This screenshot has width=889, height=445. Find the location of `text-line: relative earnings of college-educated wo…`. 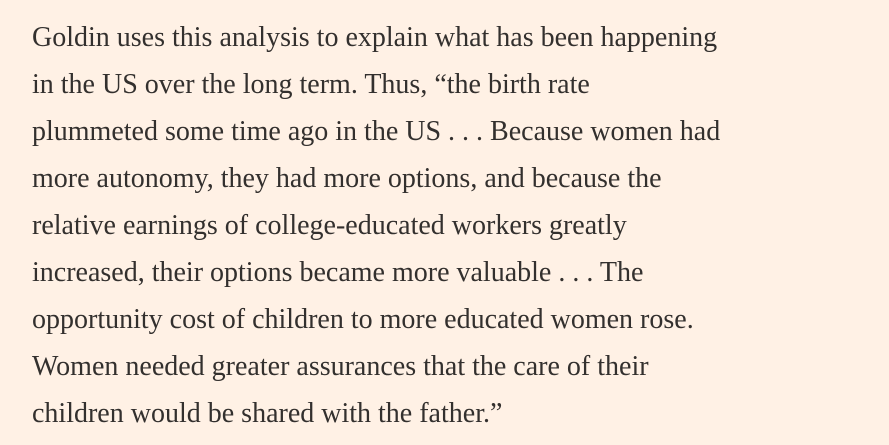

text-line: relative earnings of college-educated wo… is located at coordinates (329, 225).